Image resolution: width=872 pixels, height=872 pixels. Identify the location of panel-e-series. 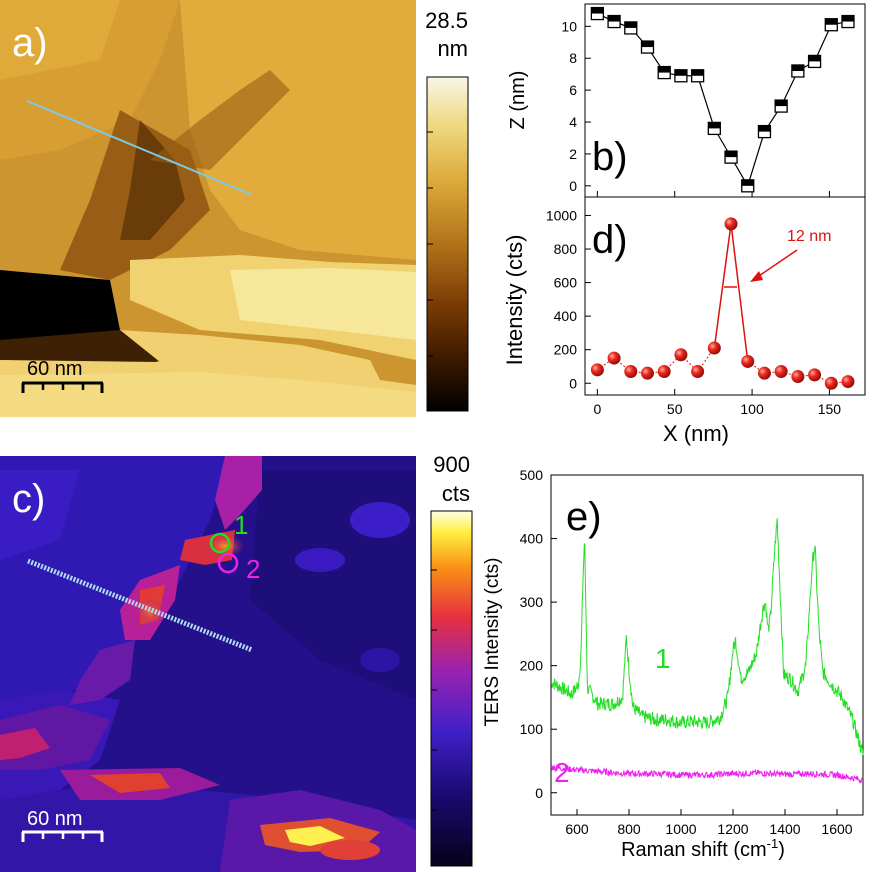
(707, 651).